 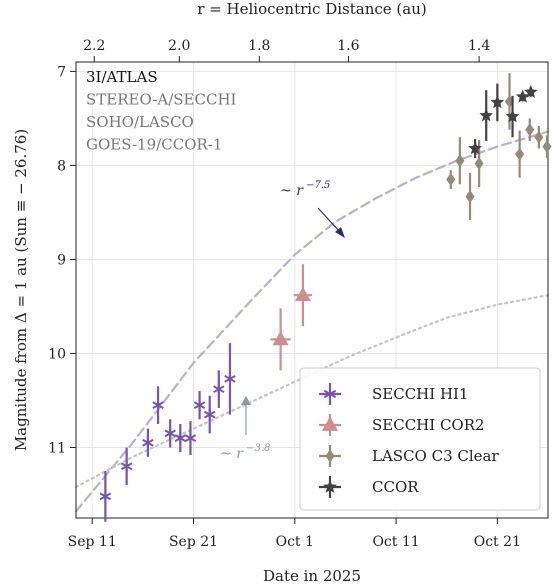 I want to click on series-lasco-c3-clear, so click(x=499, y=146).